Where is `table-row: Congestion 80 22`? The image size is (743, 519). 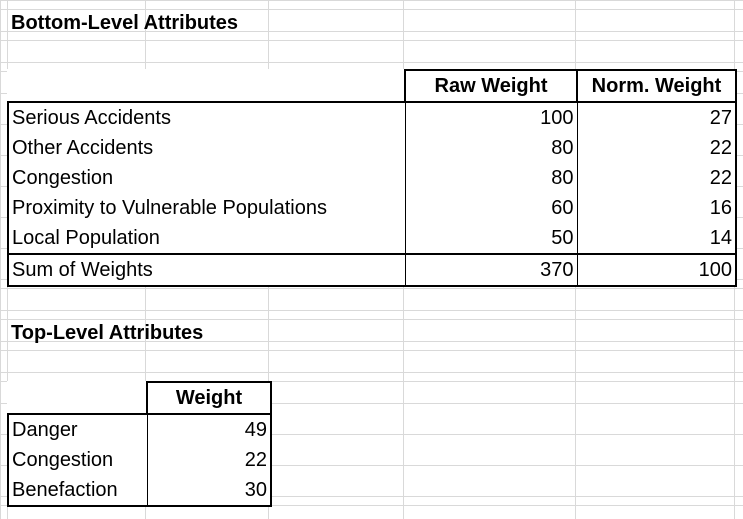 table-row: Congestion 80 22 is located at coordinates (372, 178).